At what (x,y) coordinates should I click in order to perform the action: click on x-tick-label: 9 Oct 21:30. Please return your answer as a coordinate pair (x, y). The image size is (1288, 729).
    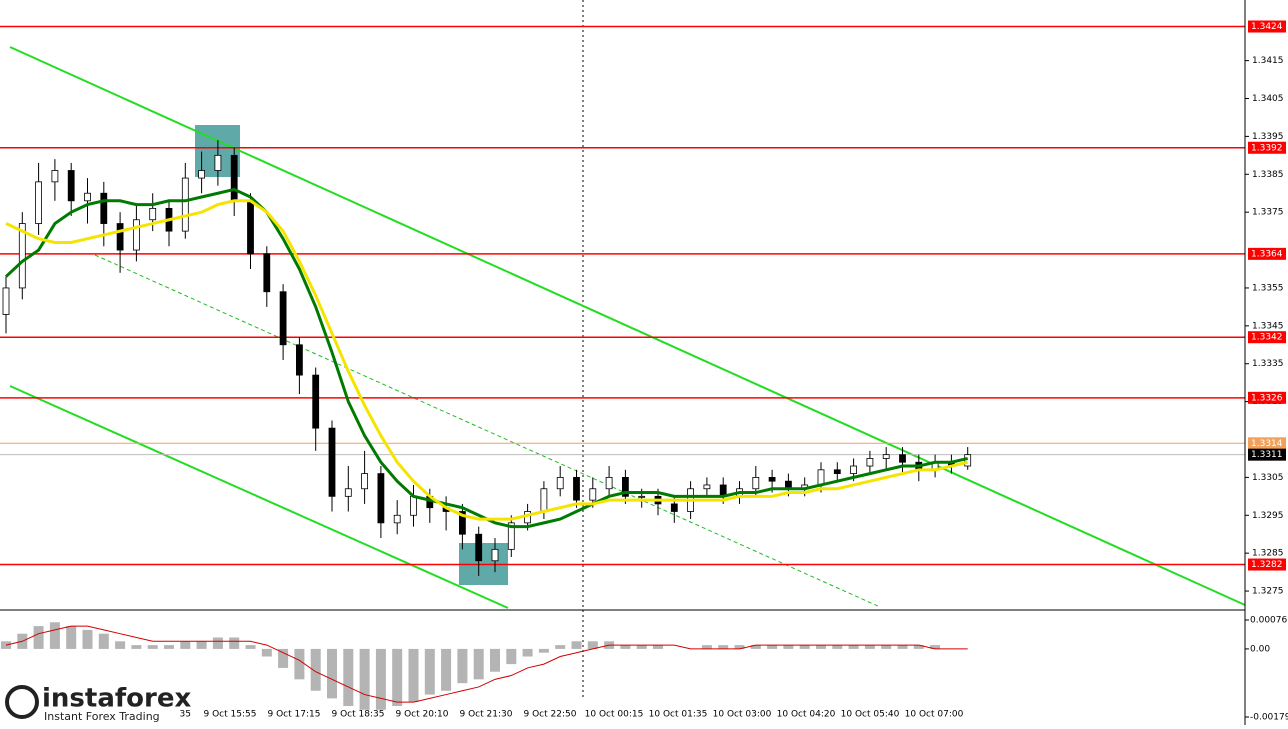
    Looking at the image, I should click on (486, 715).